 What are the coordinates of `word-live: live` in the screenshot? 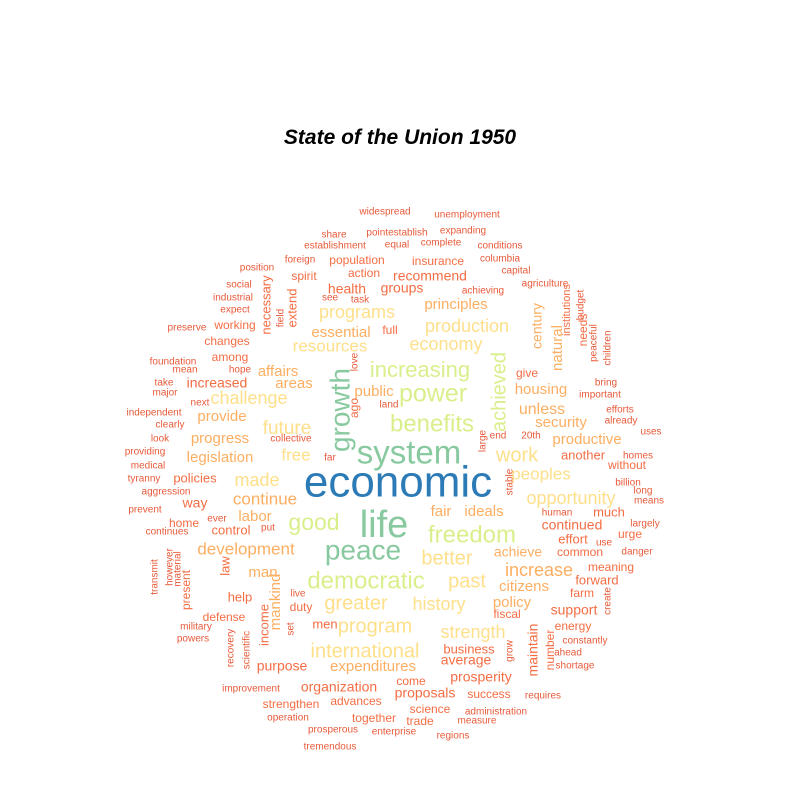 It's located at (297, 594).